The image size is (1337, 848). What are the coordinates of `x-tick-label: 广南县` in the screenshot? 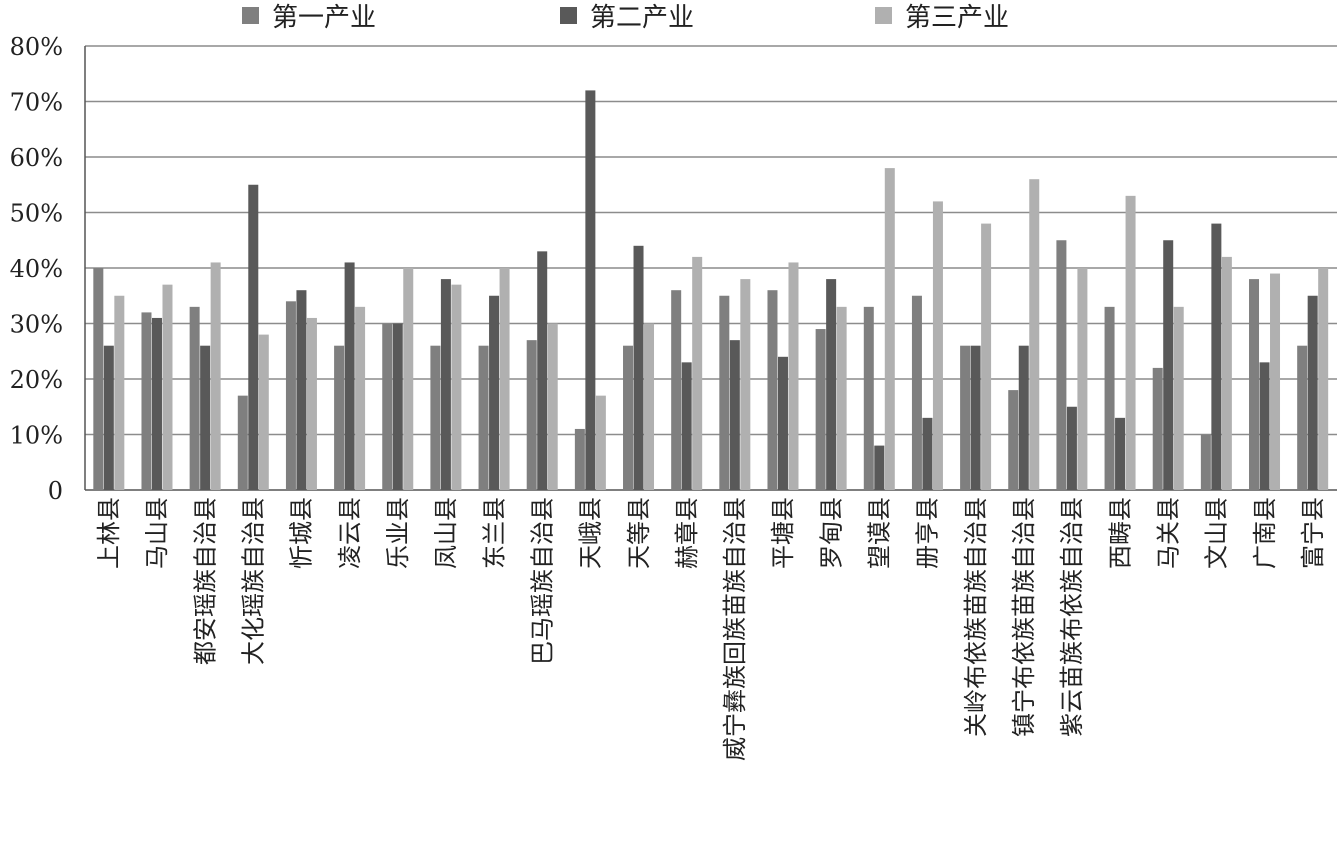 It's located at (1265, 533).